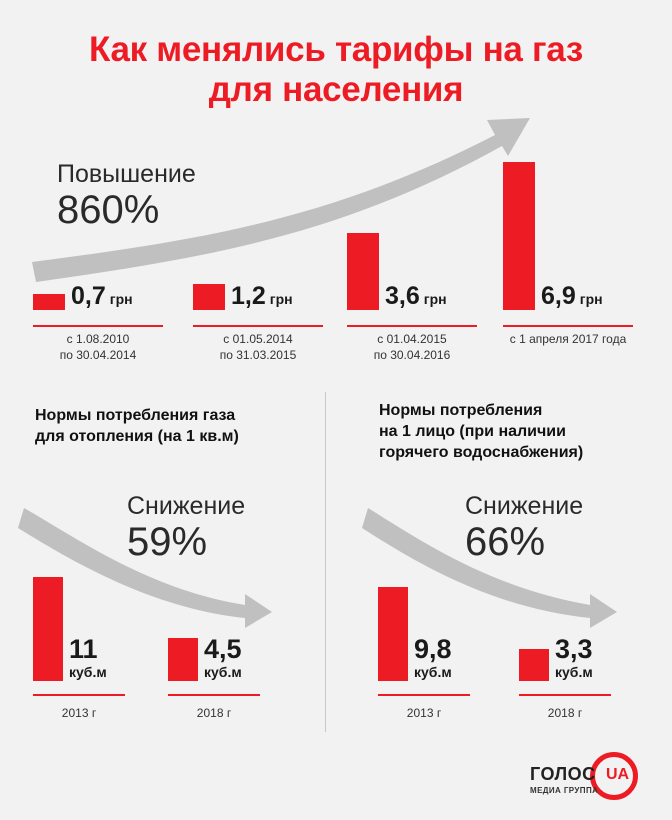  Describe the element at coordinates (98, 339) in the screenshot. I see `tariff-period-line: с 1.08.2010` at that location.